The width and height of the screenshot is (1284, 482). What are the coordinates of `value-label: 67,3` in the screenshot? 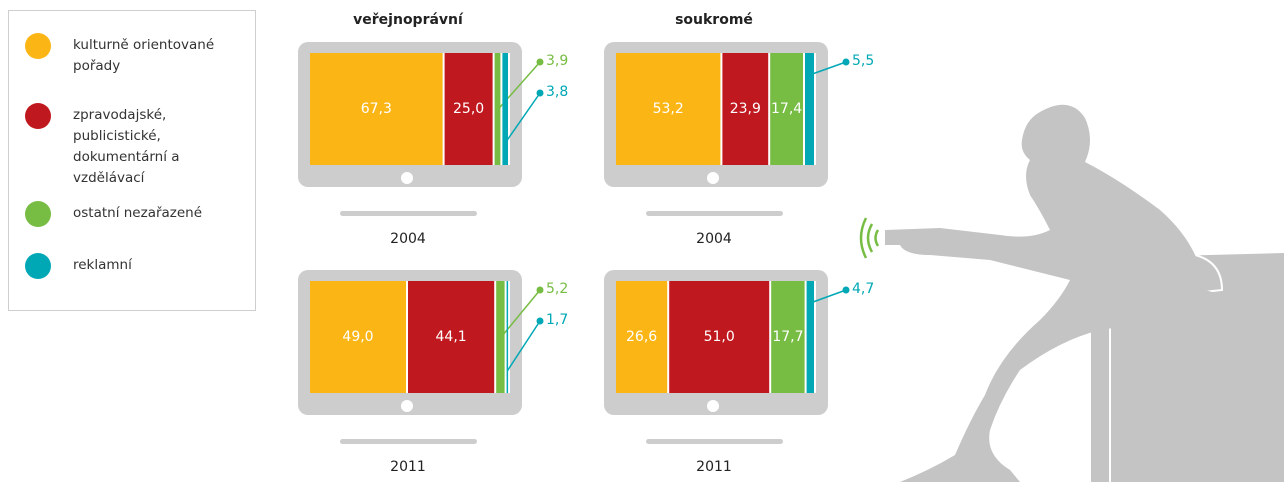 It's located at (376, 109).